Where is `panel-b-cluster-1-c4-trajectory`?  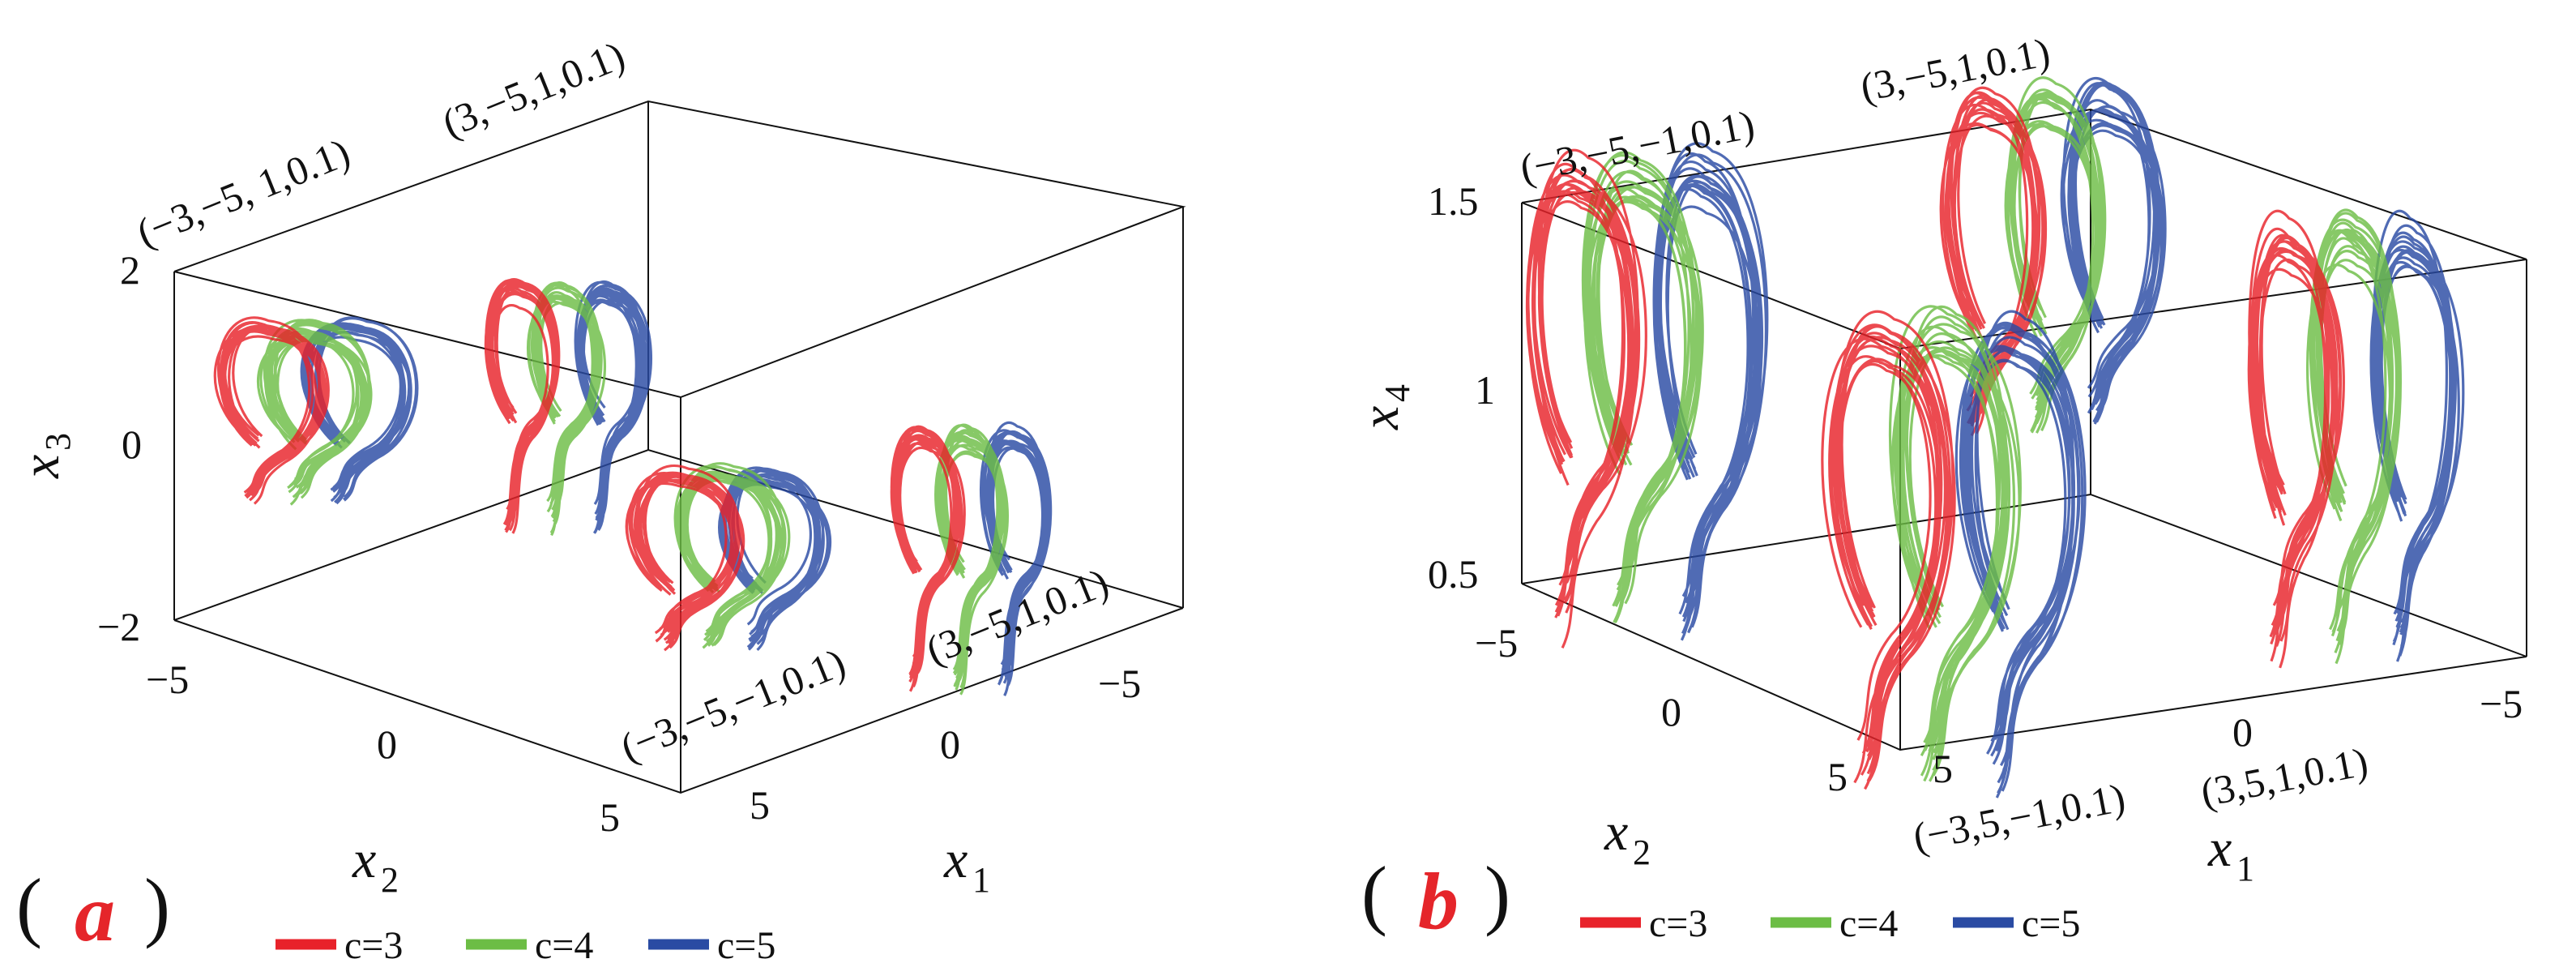
panel-b-cluster-1-c4-trajectory is located at coordinates (1642, 387).